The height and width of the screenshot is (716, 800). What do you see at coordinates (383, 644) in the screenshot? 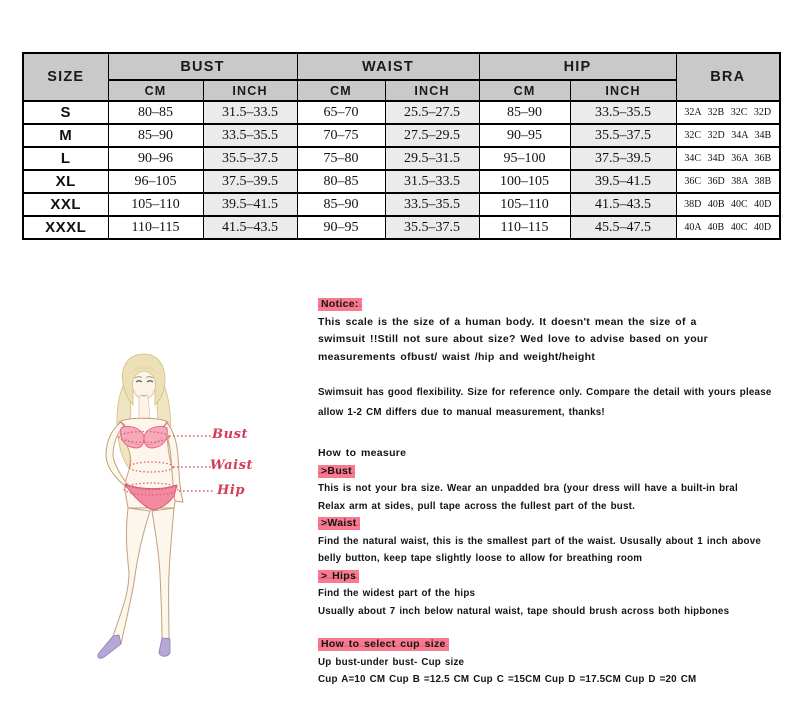
I see `cup-heading: How to select cup size` at bounding box center [383, 644].